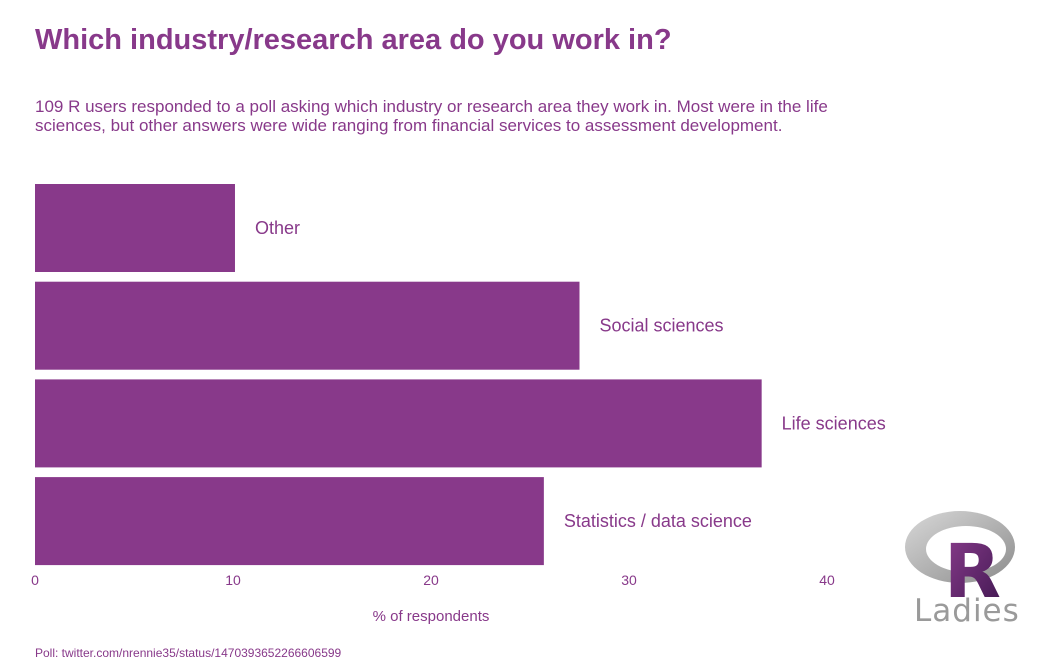  I want to click on x-tick-label: 10, so click(233, 580).